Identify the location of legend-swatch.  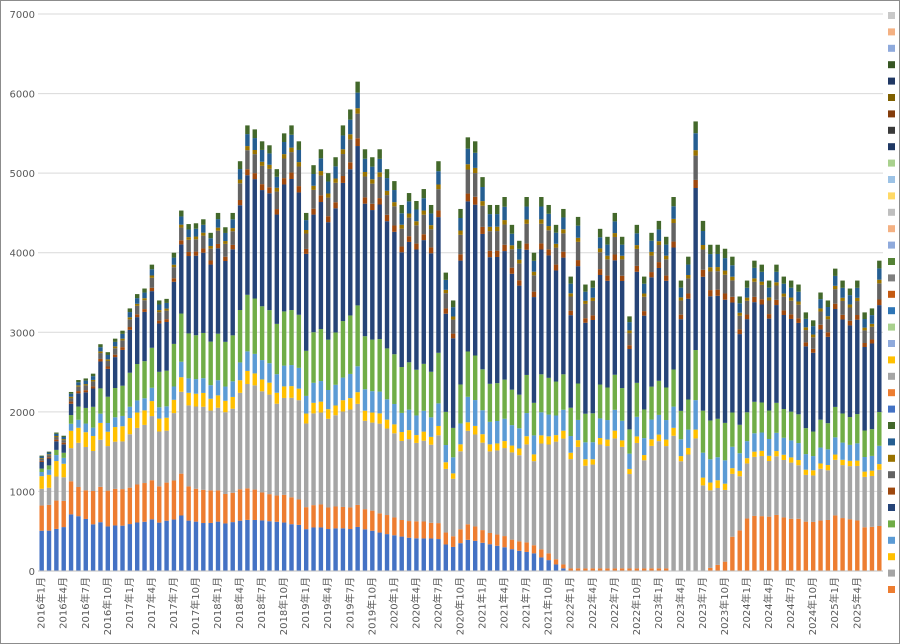
(891, 278).